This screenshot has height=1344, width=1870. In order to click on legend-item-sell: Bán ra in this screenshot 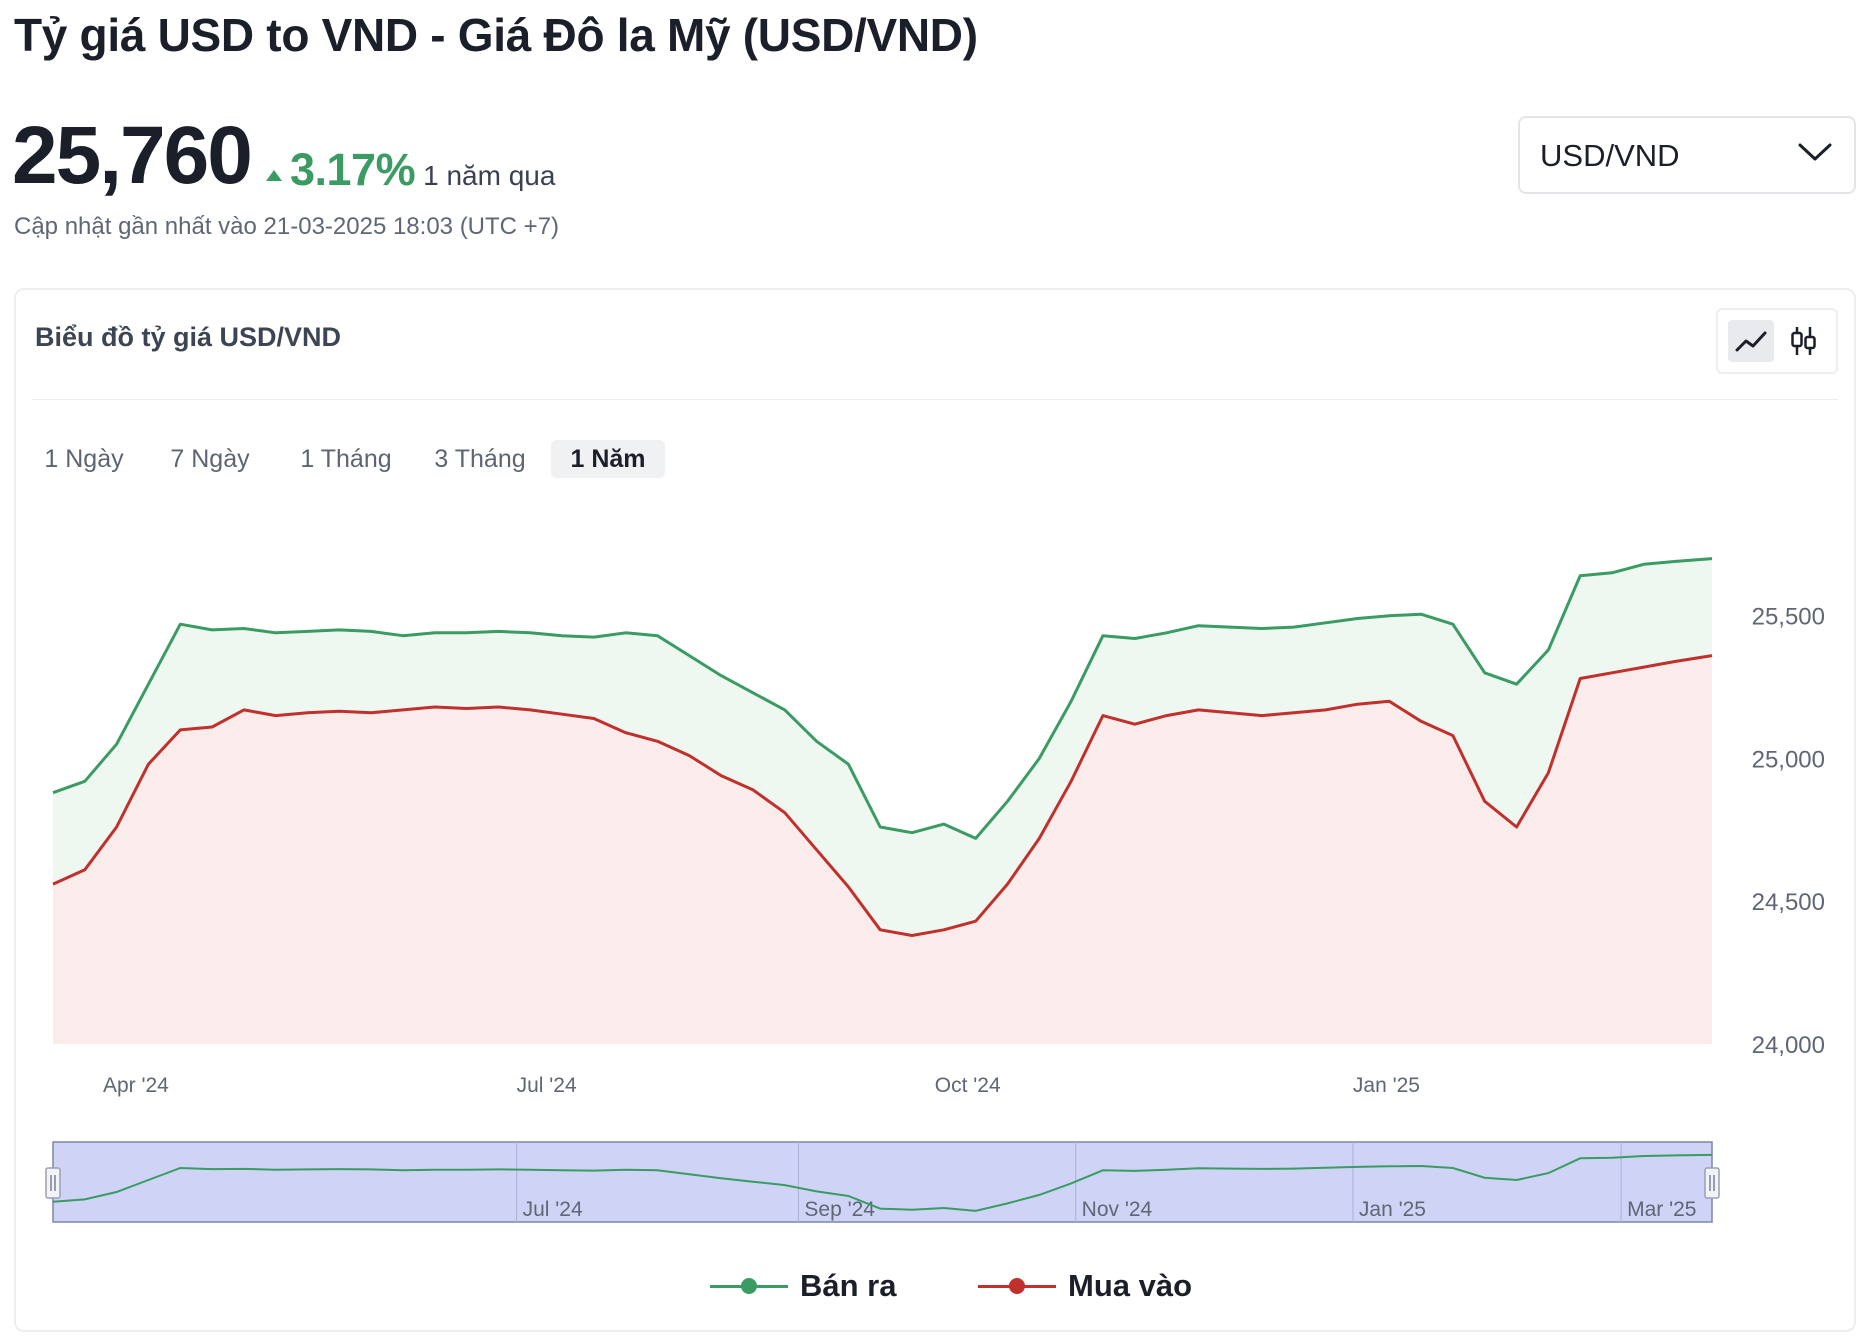, I will do `click(803, 1286)`.